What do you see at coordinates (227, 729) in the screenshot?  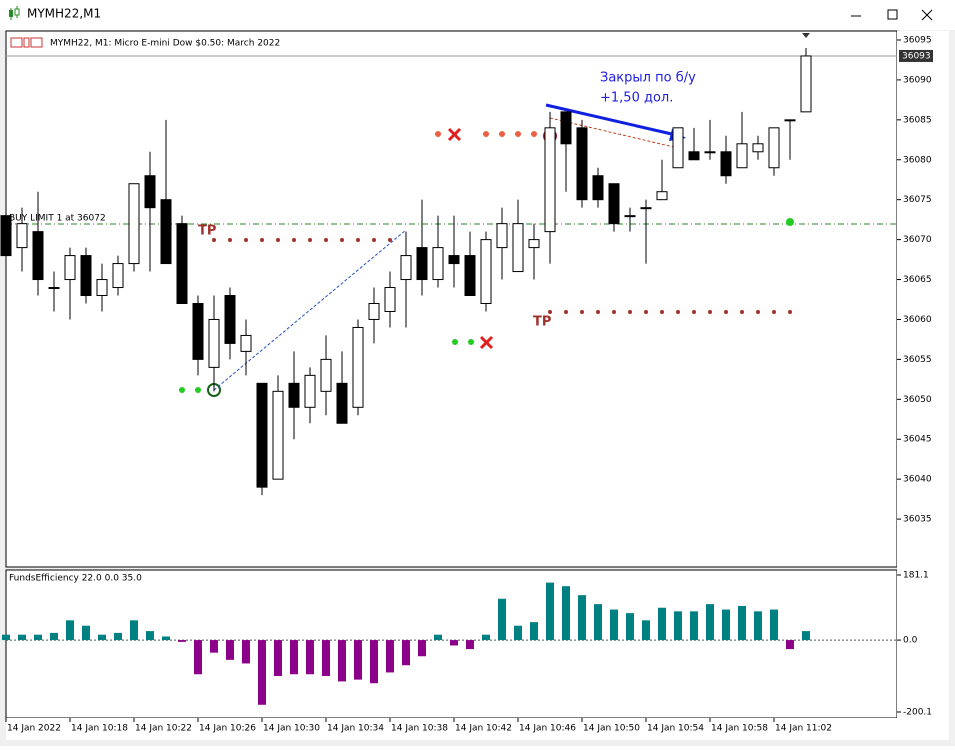 I see `x-tick-label: 14 Jan 10:26` at bounding box center [227, 729].